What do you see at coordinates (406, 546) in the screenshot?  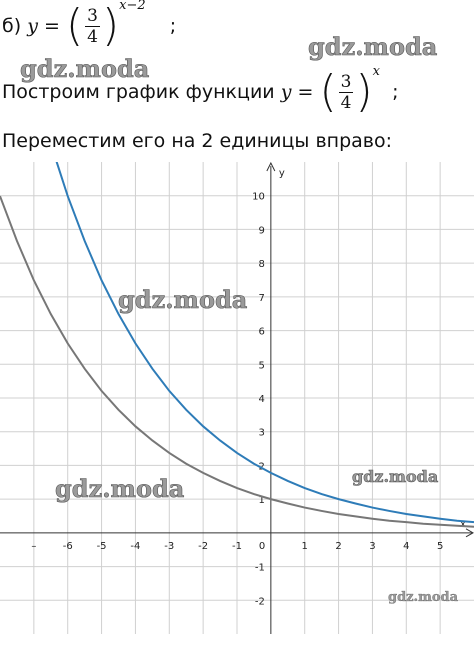 I see `x-tick-label: 4` at bounding box center [406, 546].